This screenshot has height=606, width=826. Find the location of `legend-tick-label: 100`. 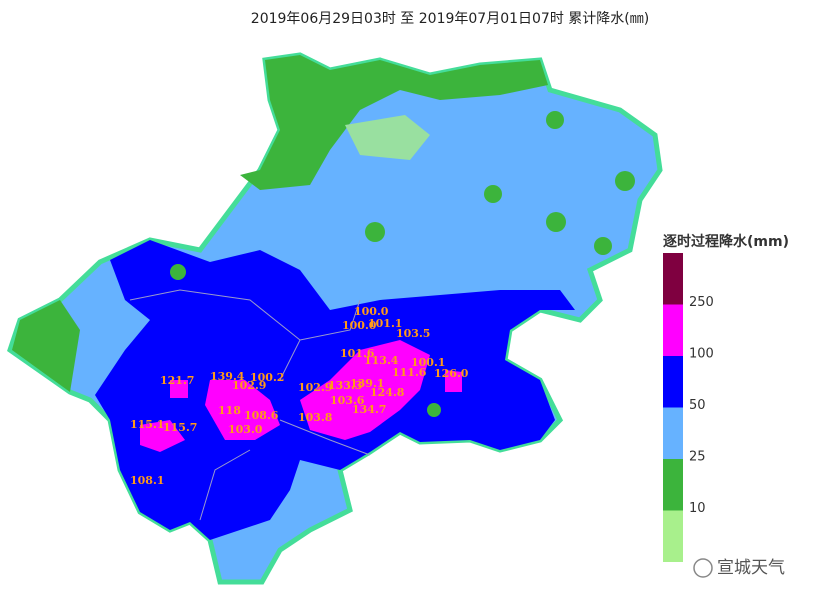

legend-tick-label: 100 is located at coordinates (701, 354).